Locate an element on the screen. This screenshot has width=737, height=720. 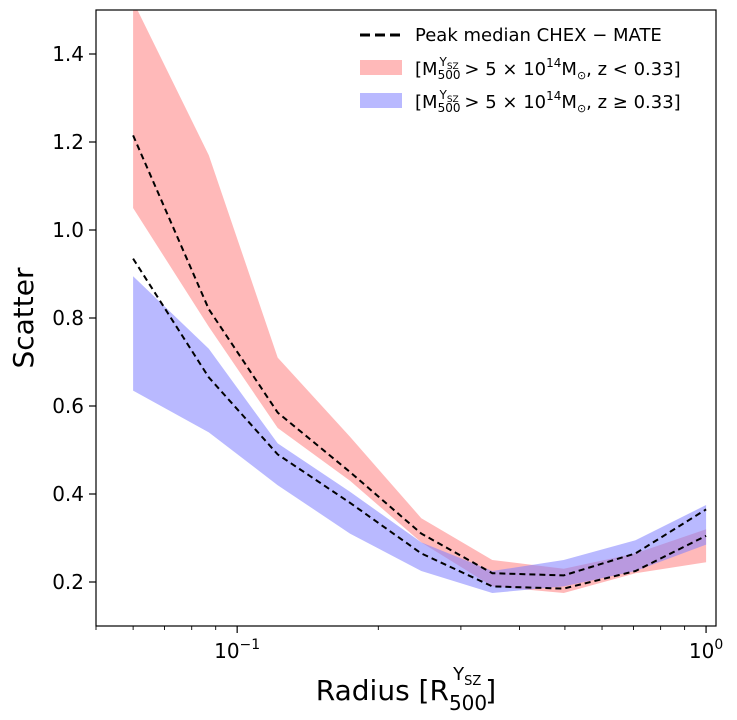
legend-red-msupsub: SZ is located at coordinates (453, 67).